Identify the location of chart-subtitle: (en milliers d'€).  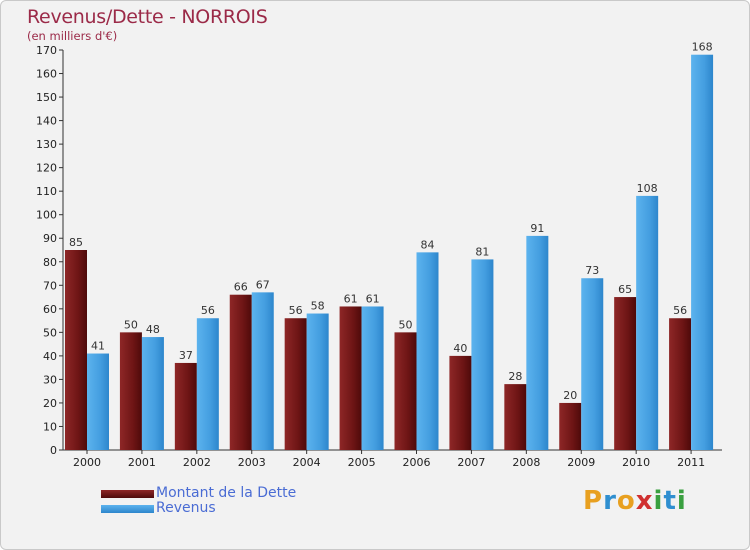
(72, 36).